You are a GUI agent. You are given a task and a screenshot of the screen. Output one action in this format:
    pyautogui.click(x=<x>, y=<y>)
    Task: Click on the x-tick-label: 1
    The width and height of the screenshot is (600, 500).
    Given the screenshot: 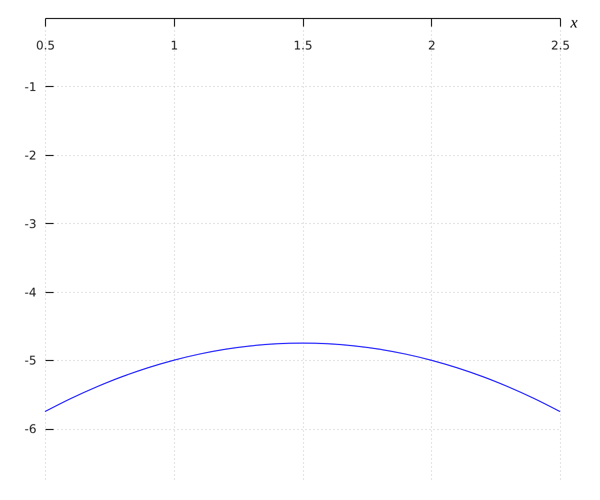 What is the action you would take?
    pyautogui.click(x=174, y=45)
    